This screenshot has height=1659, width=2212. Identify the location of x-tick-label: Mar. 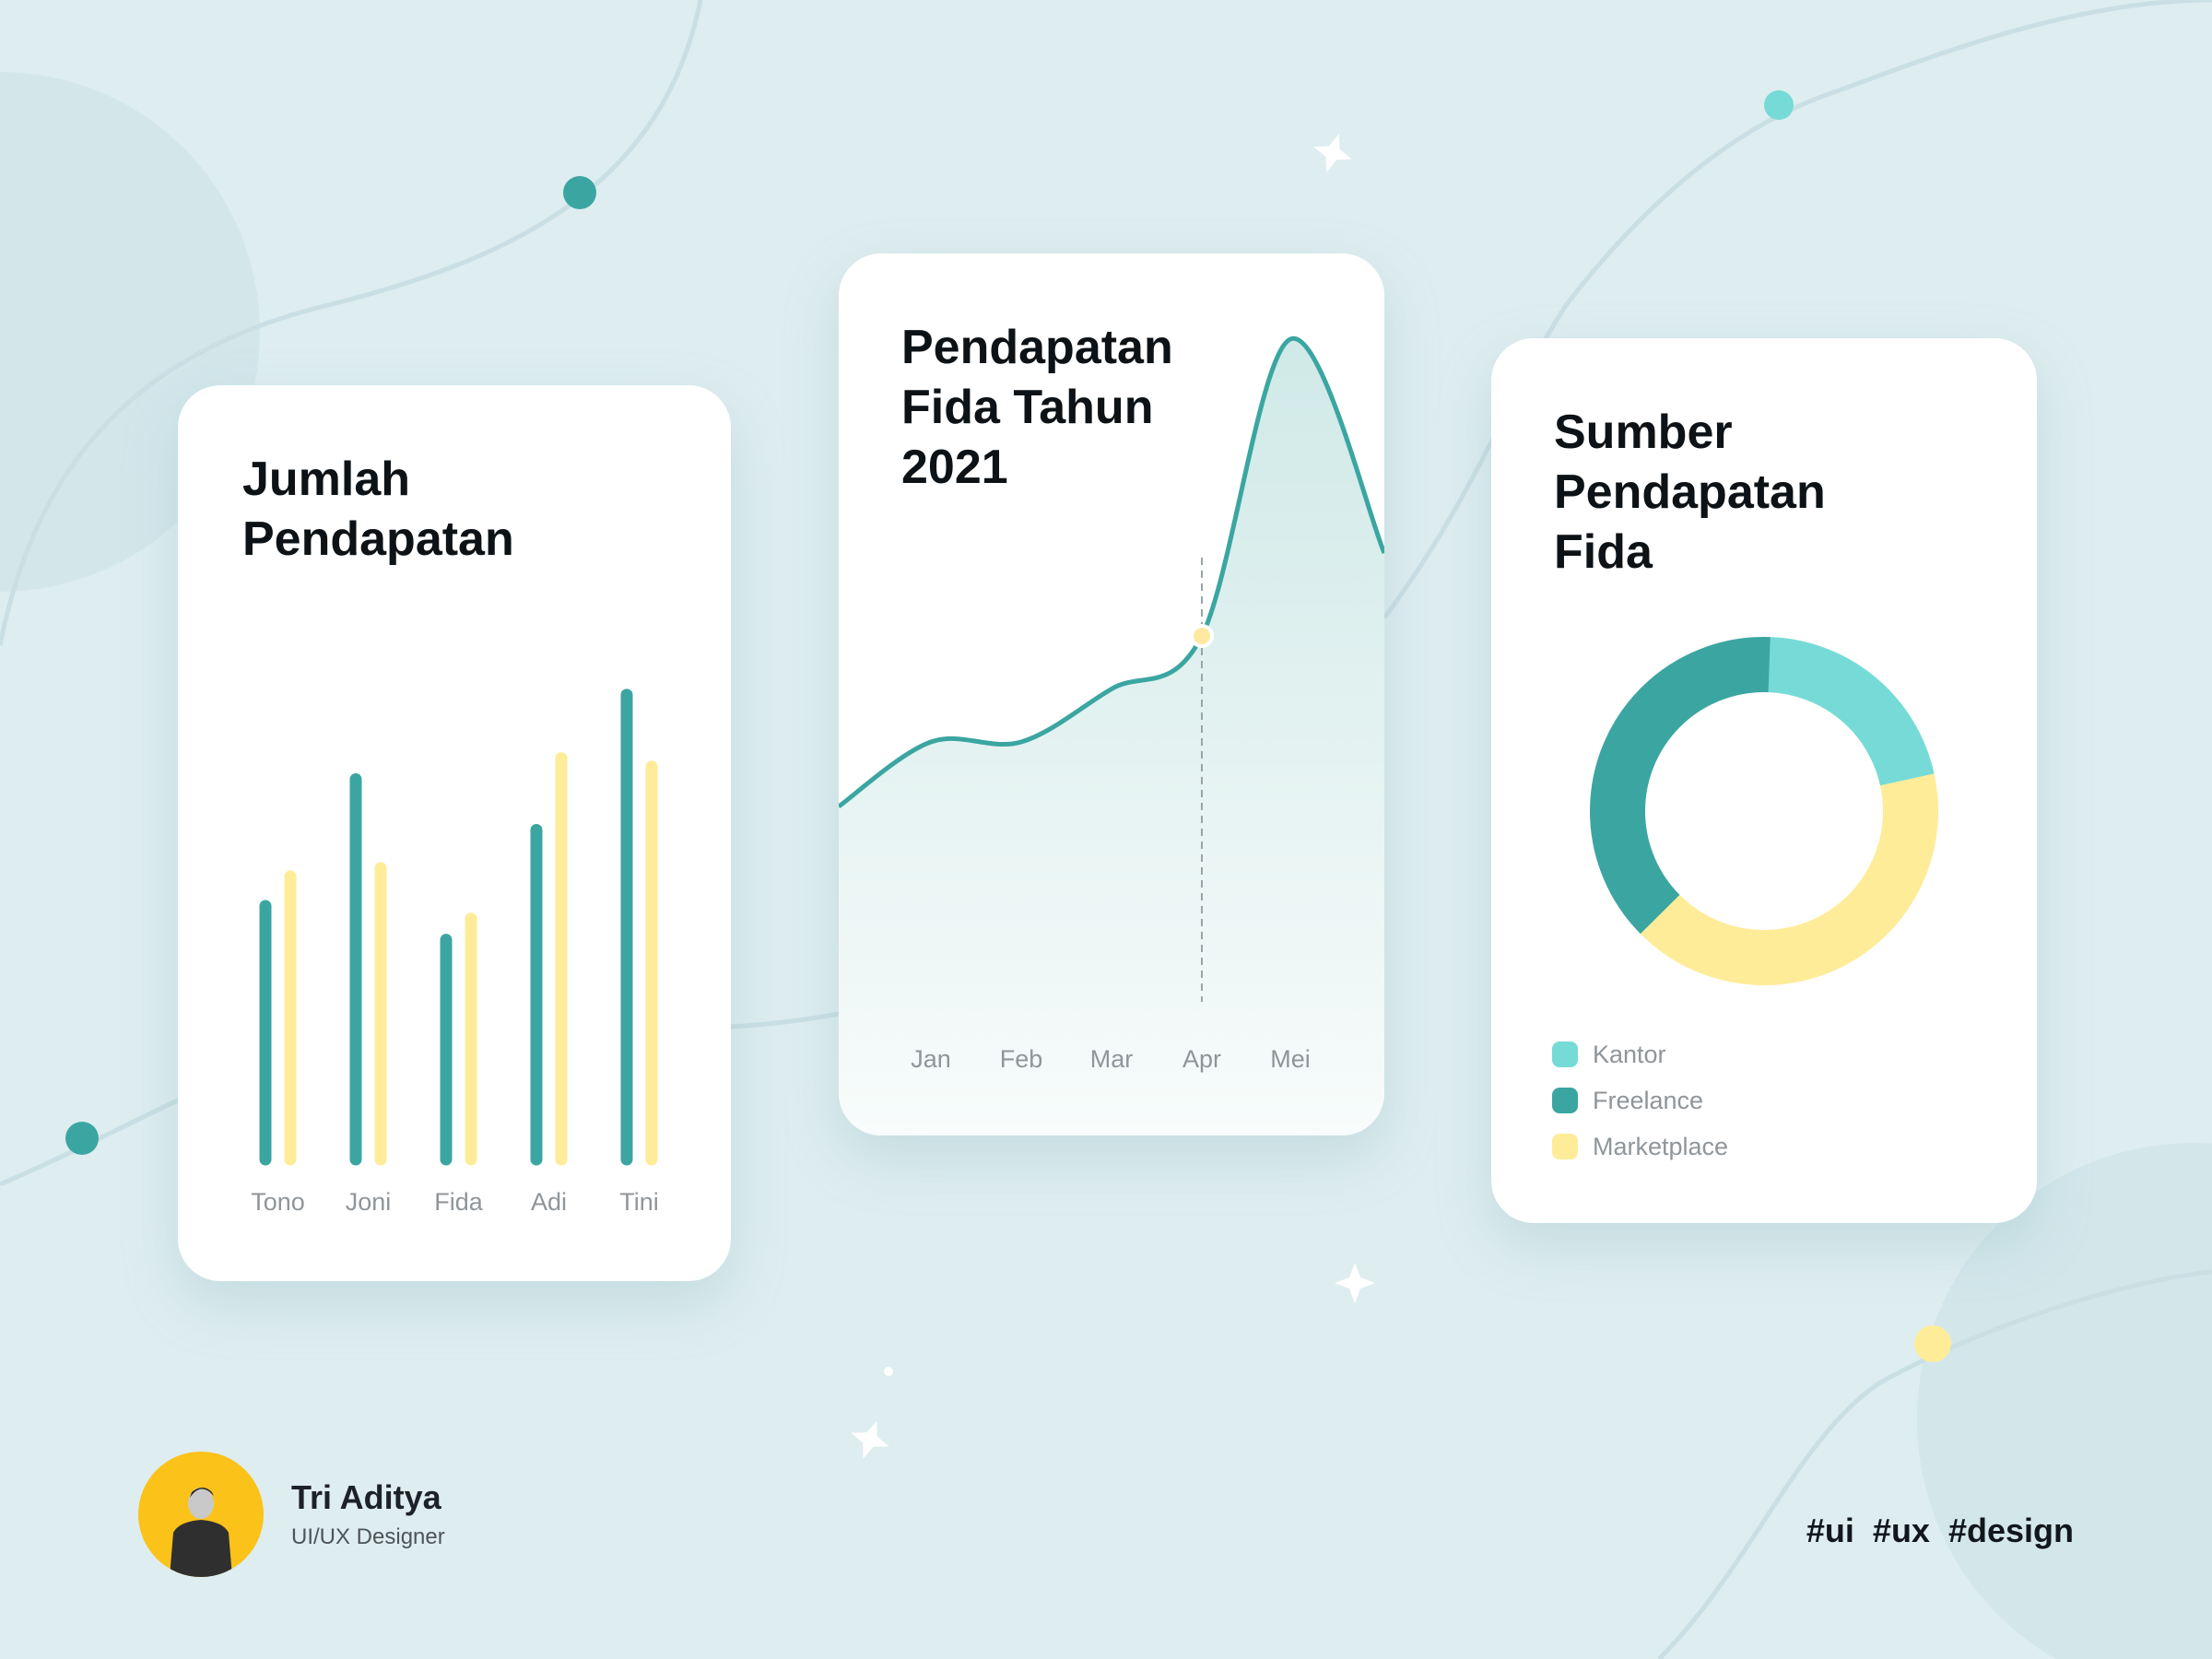
(1112, 1059).